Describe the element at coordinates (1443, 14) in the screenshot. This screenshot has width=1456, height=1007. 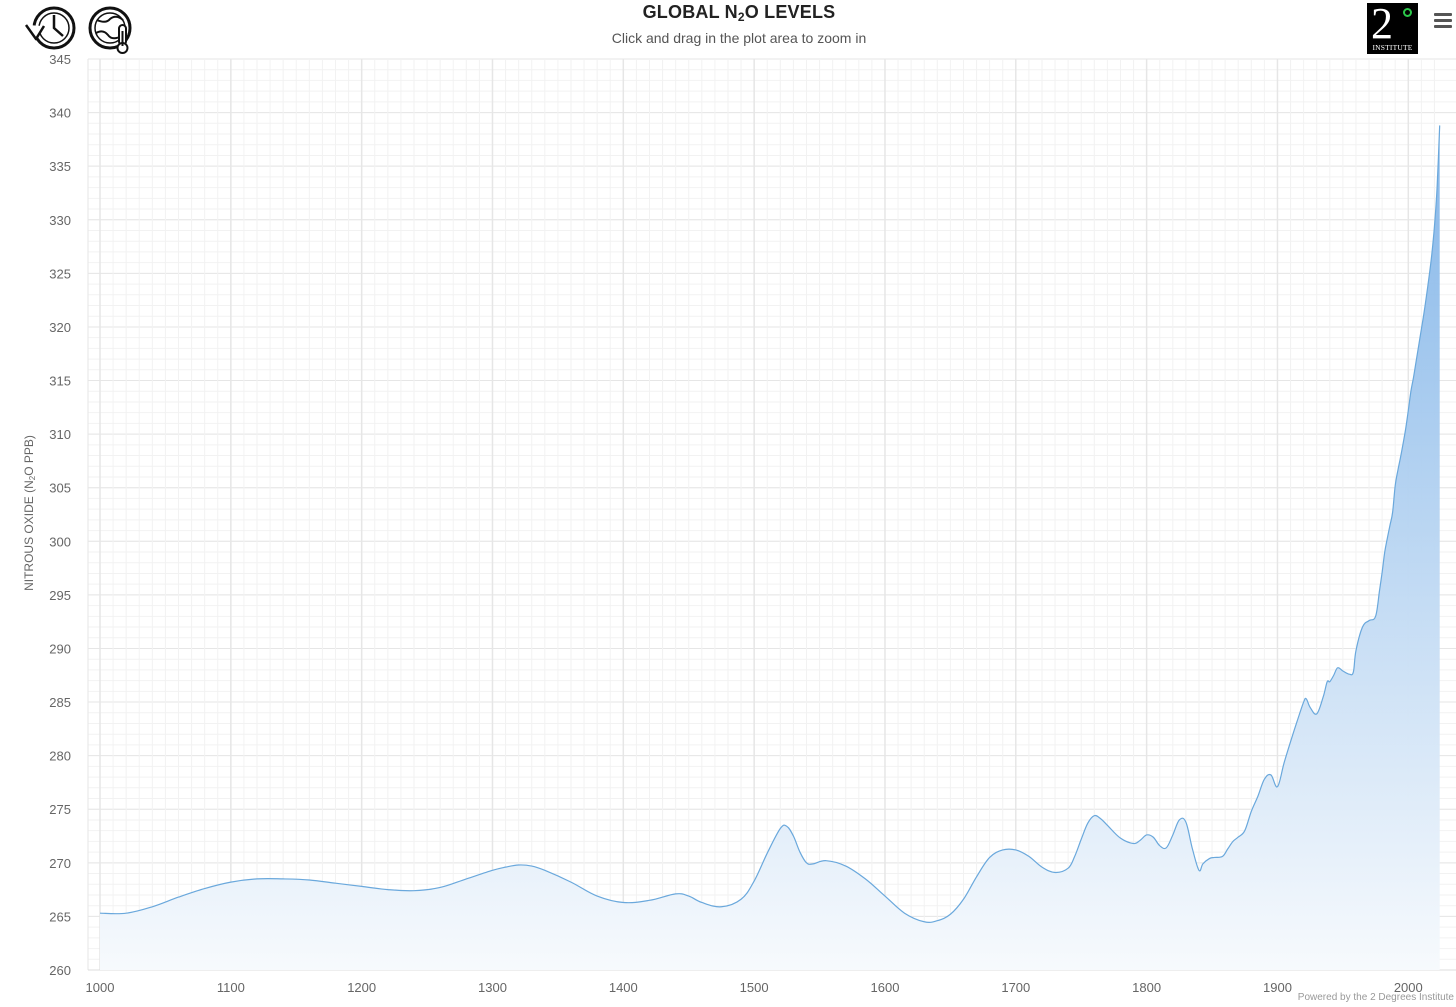
I see `menu-bar-top` at that location.